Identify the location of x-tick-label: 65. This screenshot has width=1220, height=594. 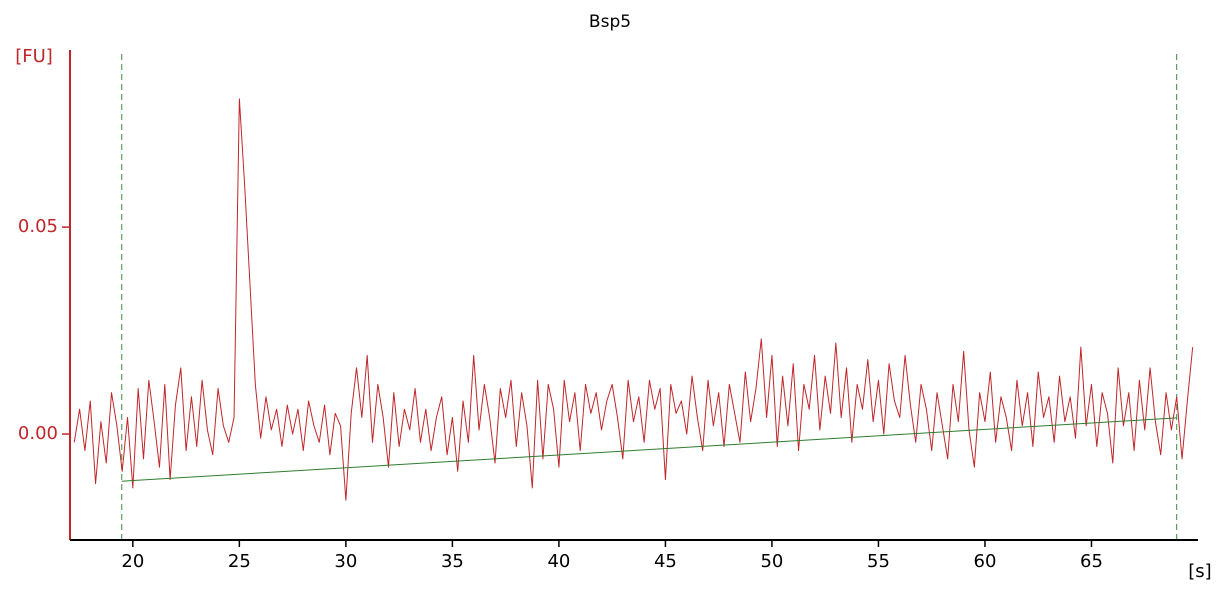
(1091, 561).